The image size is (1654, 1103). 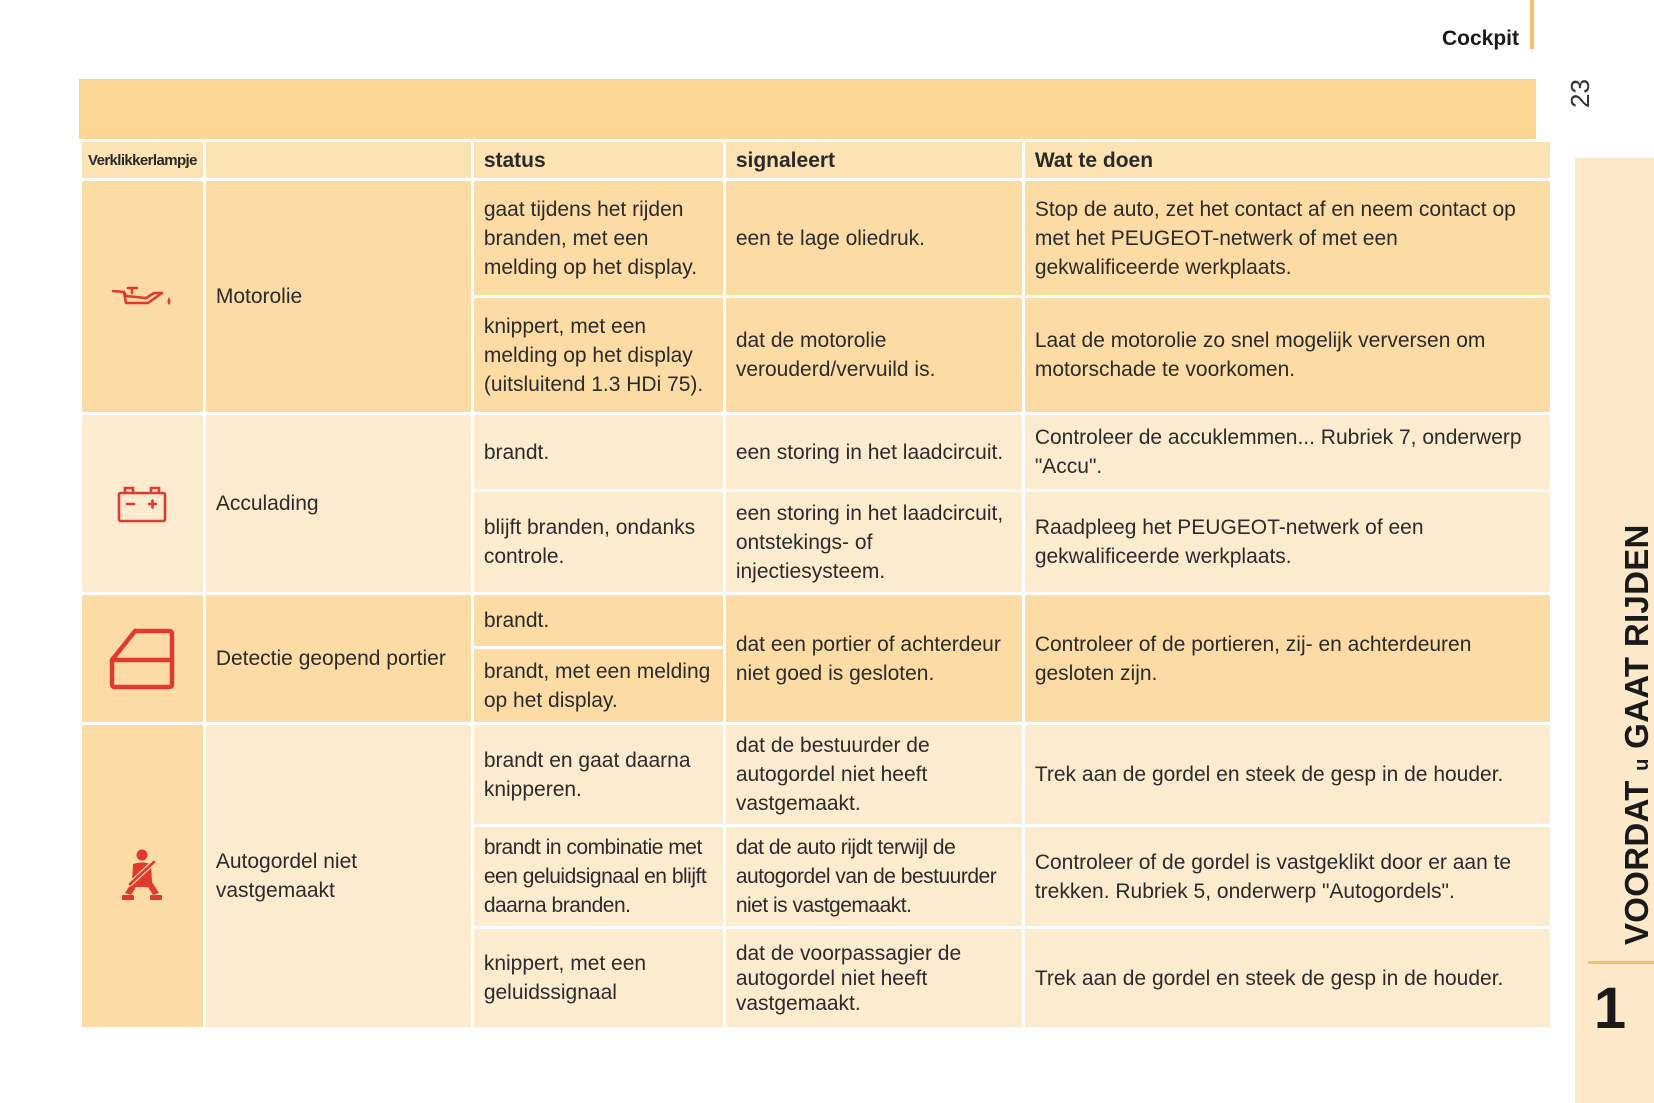 What do you see at coordinates (873, 355) in the screenshot?
I see `signal-cell: dat de motorolie verouderd/vervuild is.` at bounding box center [873, 355].